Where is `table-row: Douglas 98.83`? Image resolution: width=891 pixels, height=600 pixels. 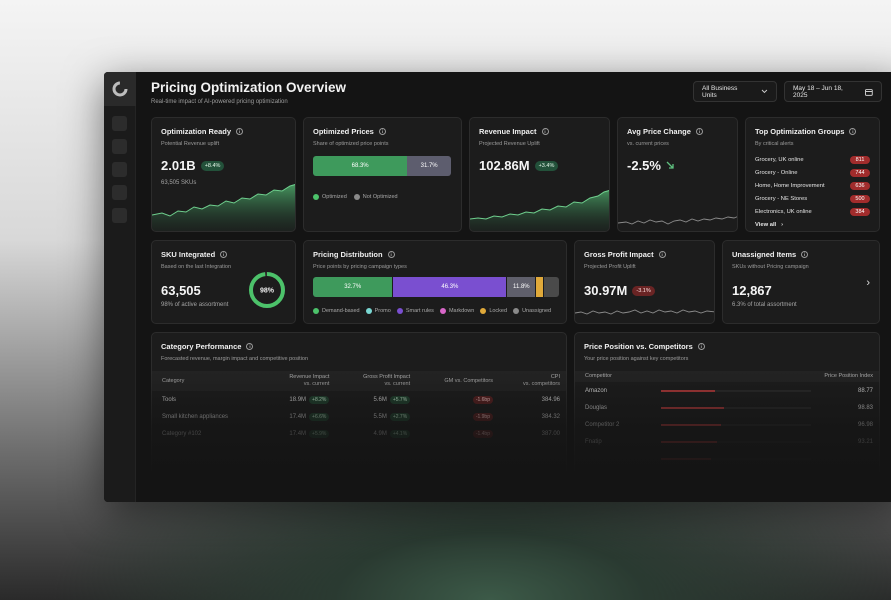
table-row: Douglas 98.83 is located at coordinates (727, 407).